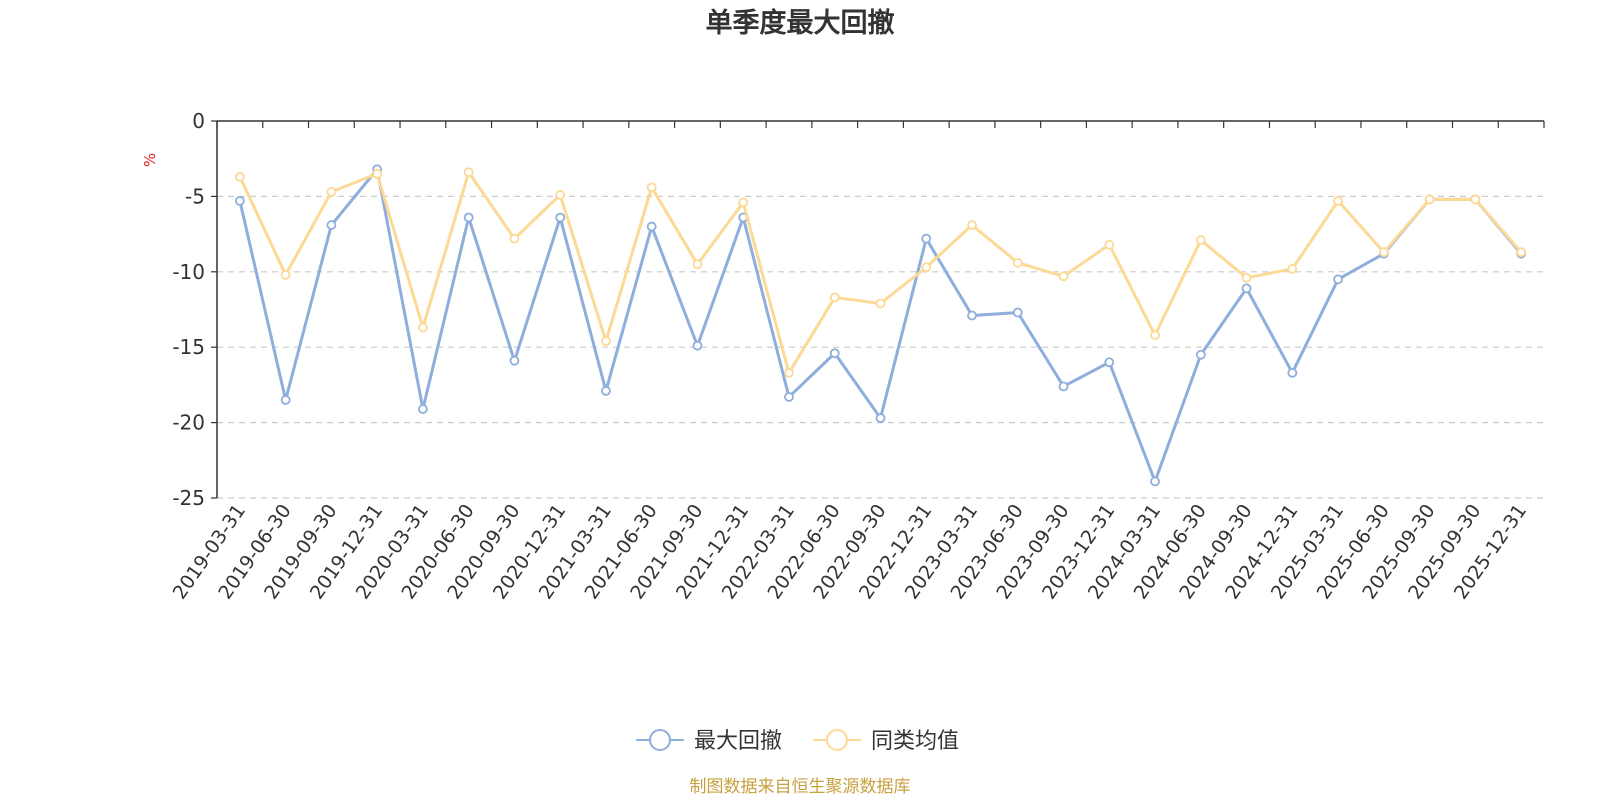  I want to click on chart-title: 单季度最大回撤, so click(800, 23).